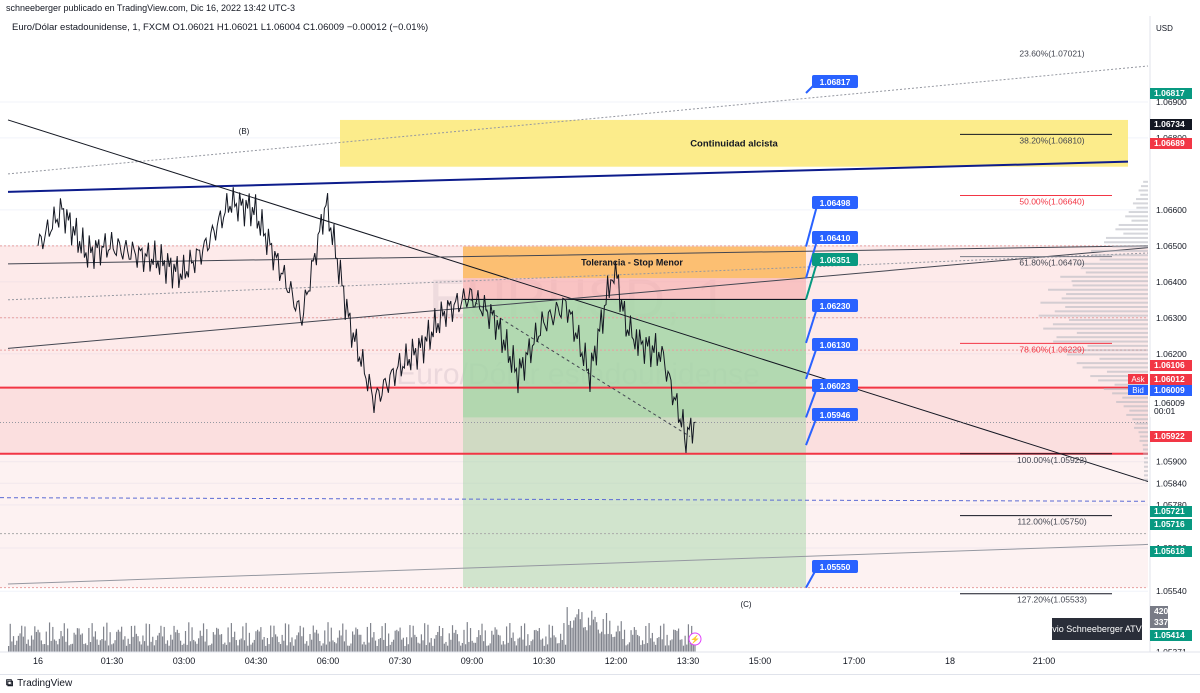 The width and height of the screenshot is (1200, 693). What do you see at coordinates (1171, 462) in the screenshot?
I see `price-tick-label: 1.05900` at bounding box center [1171, 462].